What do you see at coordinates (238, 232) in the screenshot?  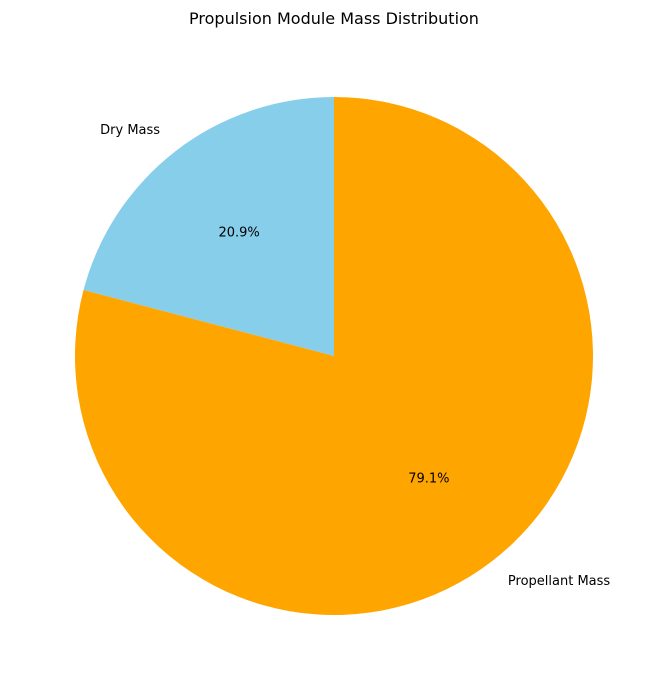 I see `pct-label-dry-mass: 20.9%` at bounding box center [238, 232].